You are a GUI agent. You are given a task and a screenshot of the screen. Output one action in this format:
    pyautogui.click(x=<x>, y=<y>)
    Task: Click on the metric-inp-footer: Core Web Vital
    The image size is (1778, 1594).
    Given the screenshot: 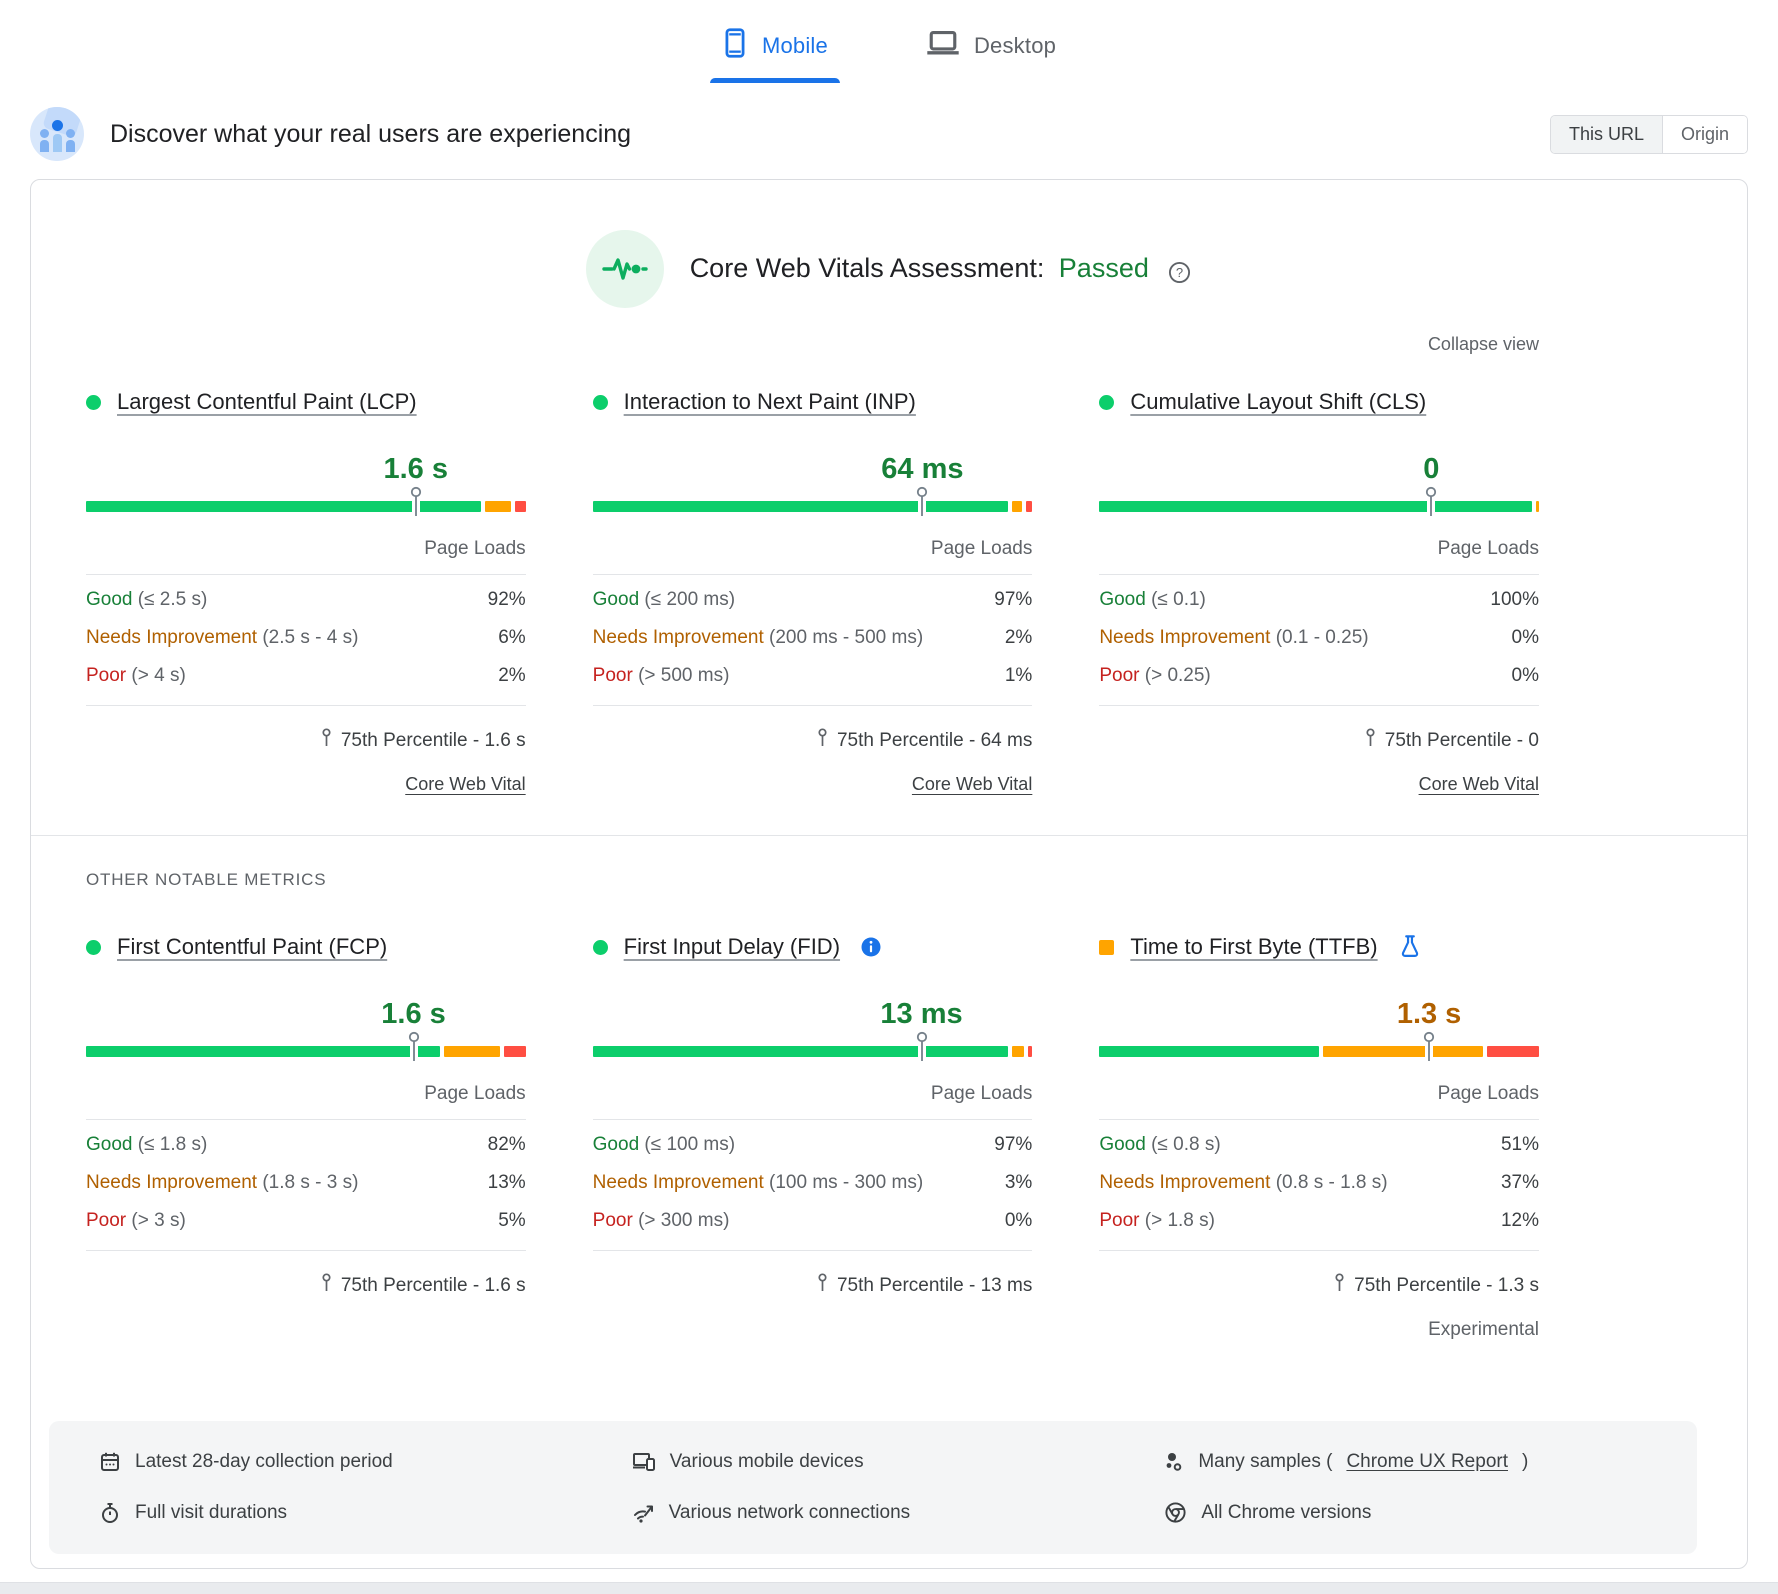 What is the action you would take?
    pyautogui.click(x=813, y=784)
    